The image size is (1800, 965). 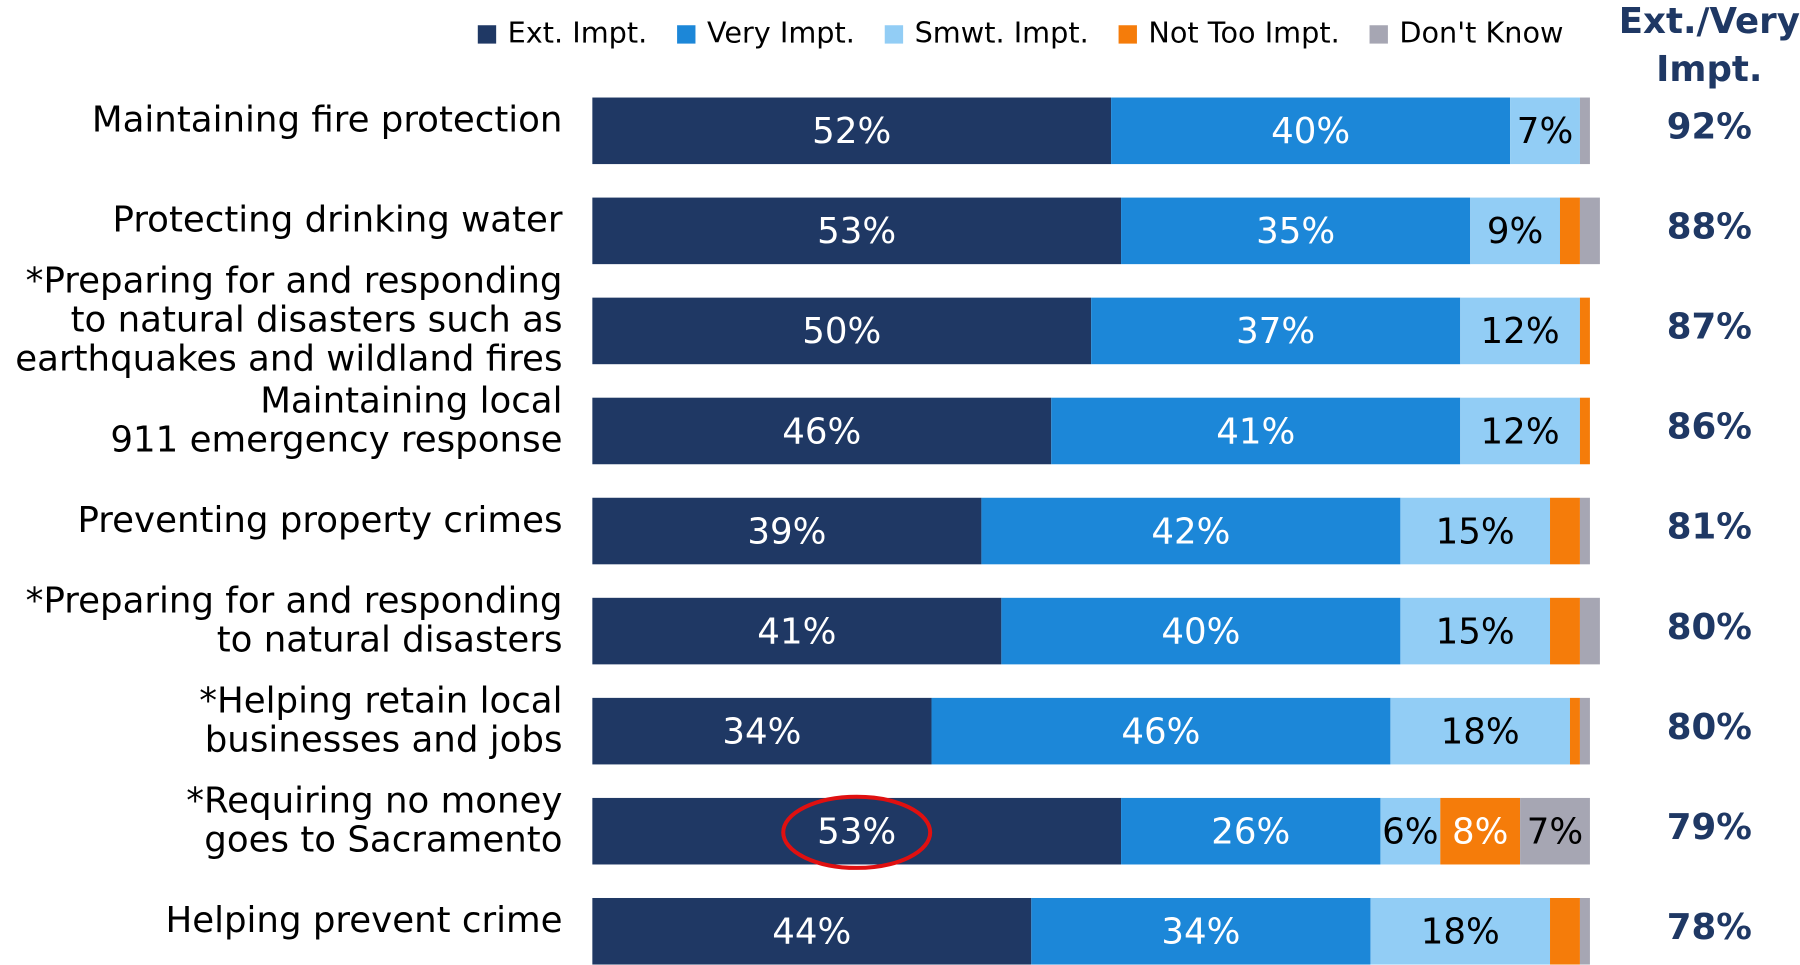 I want to click on data-label: 52%, so click(x=851, y=131).